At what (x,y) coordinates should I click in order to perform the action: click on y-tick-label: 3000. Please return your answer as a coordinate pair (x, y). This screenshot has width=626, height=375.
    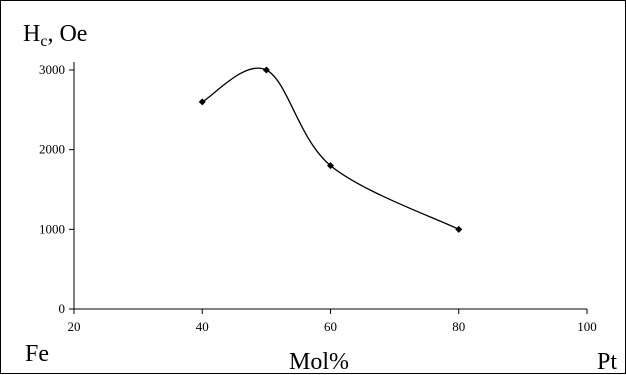
    Looking at the image, I should click on (52, 69).